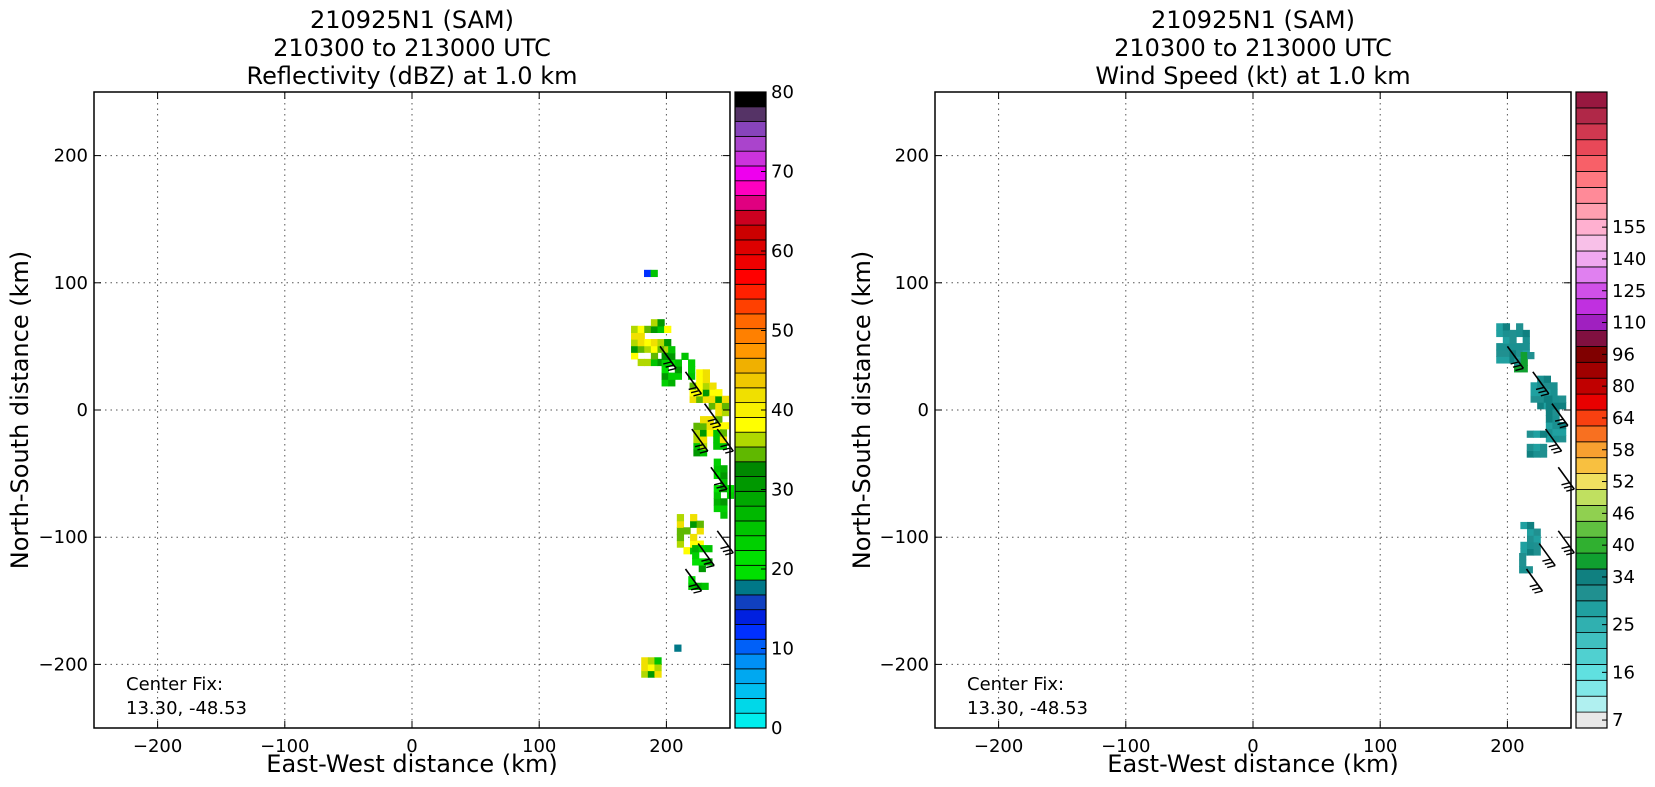  What do you see at coordinates (174, 684) in the screenshot?
I see `center-fix-label: Center Fix:` at bounding box center [174, 684].